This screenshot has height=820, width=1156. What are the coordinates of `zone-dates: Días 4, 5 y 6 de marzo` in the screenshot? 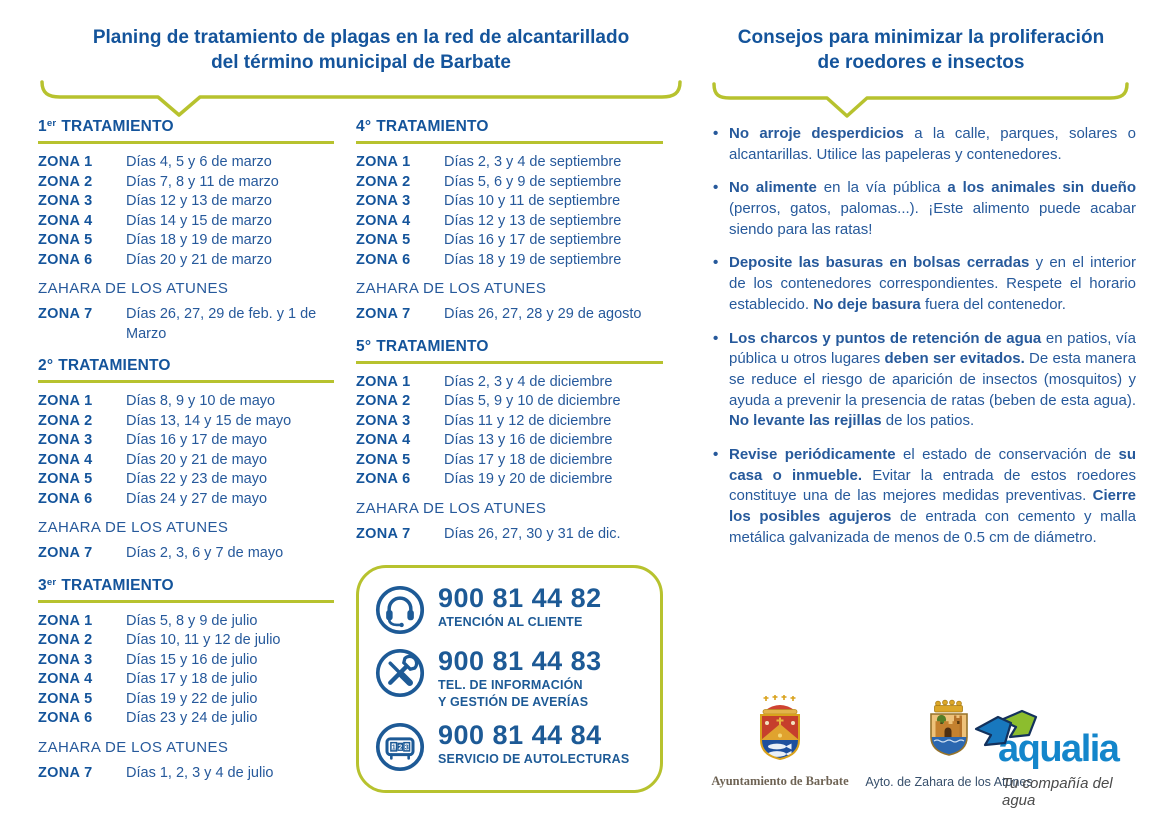 It's located at (199, 162).